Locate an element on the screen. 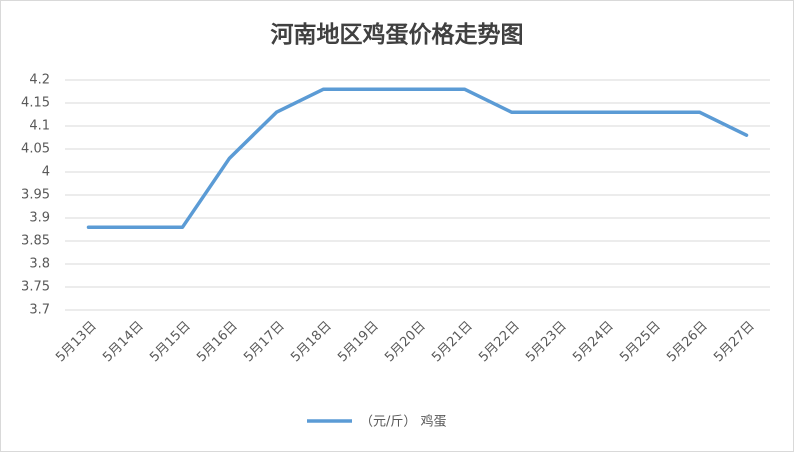 This screenshot has height=452, width=794. y-tick-label: 4.1 is located at coordinates (39, 126).